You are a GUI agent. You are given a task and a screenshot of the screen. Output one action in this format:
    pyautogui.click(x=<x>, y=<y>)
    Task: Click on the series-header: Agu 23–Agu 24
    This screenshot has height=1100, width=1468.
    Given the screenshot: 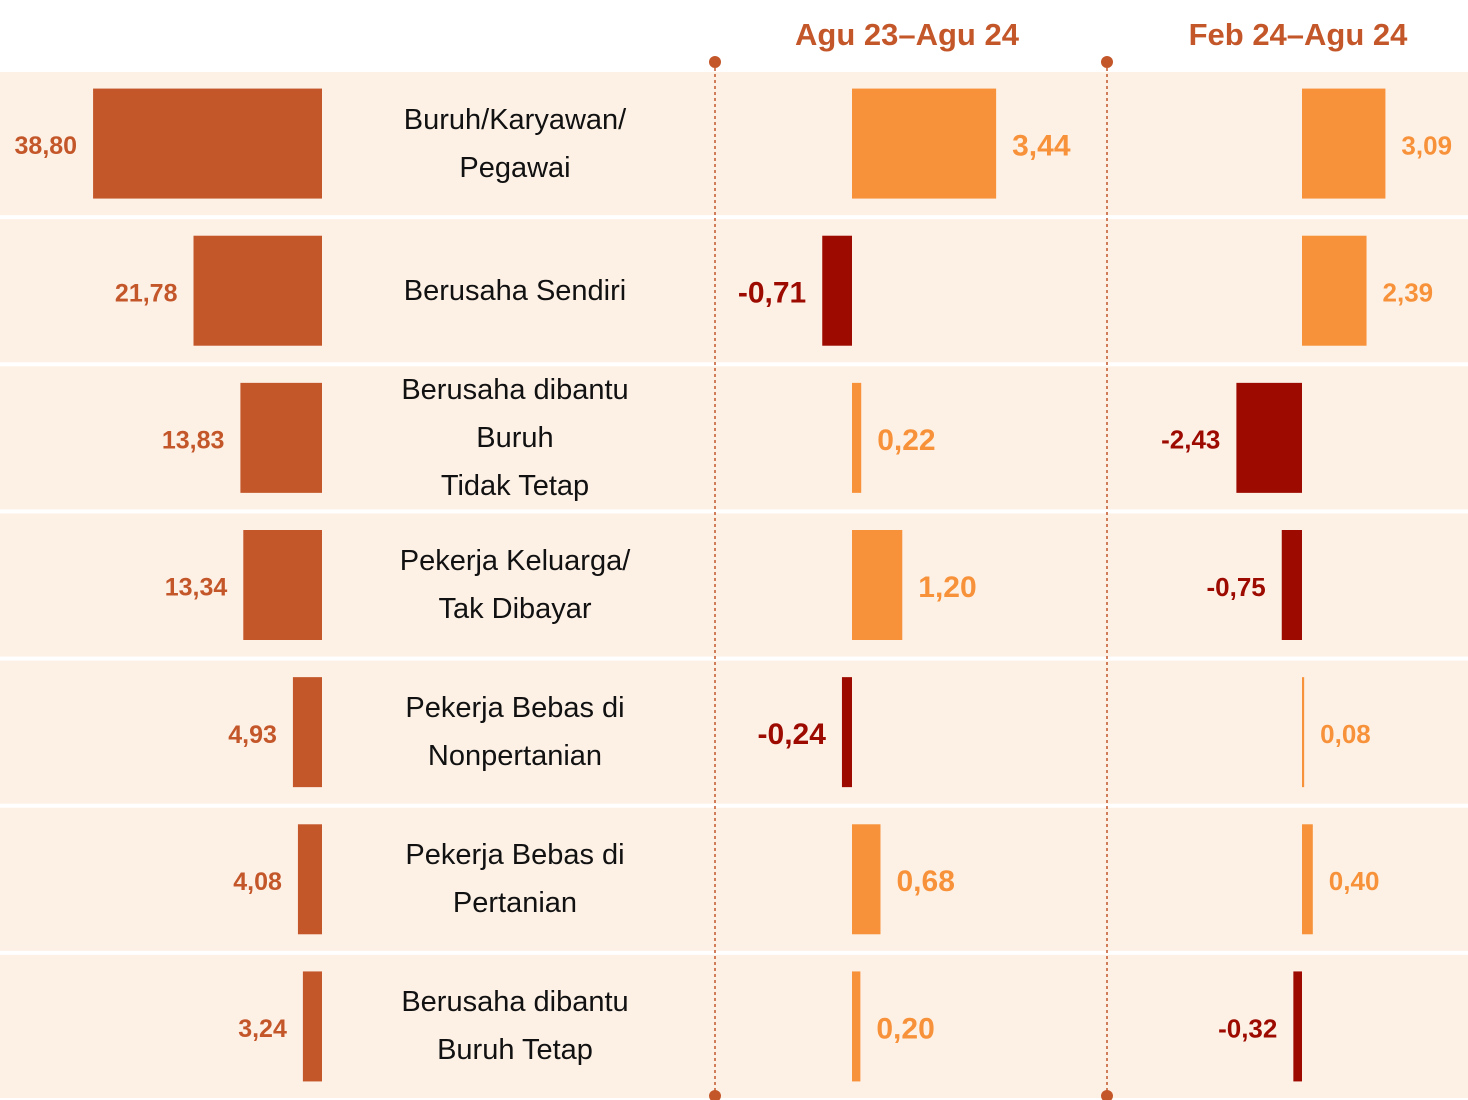 What is the action you would take?
    pyautogui.click(x=907, y=34)
    